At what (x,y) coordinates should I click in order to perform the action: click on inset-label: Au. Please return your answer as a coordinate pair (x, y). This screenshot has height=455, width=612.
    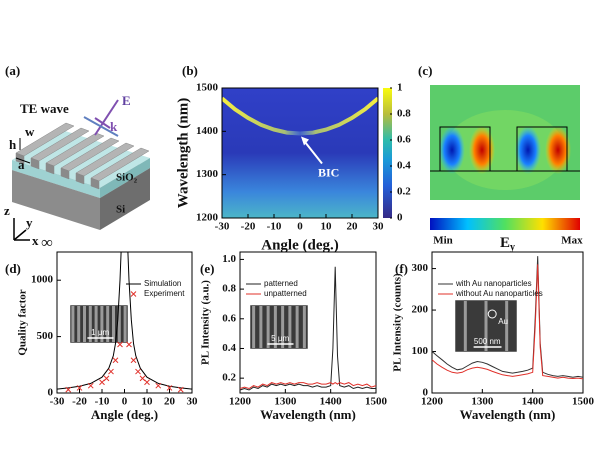
    Looking at the image, I should click on (503, 321).